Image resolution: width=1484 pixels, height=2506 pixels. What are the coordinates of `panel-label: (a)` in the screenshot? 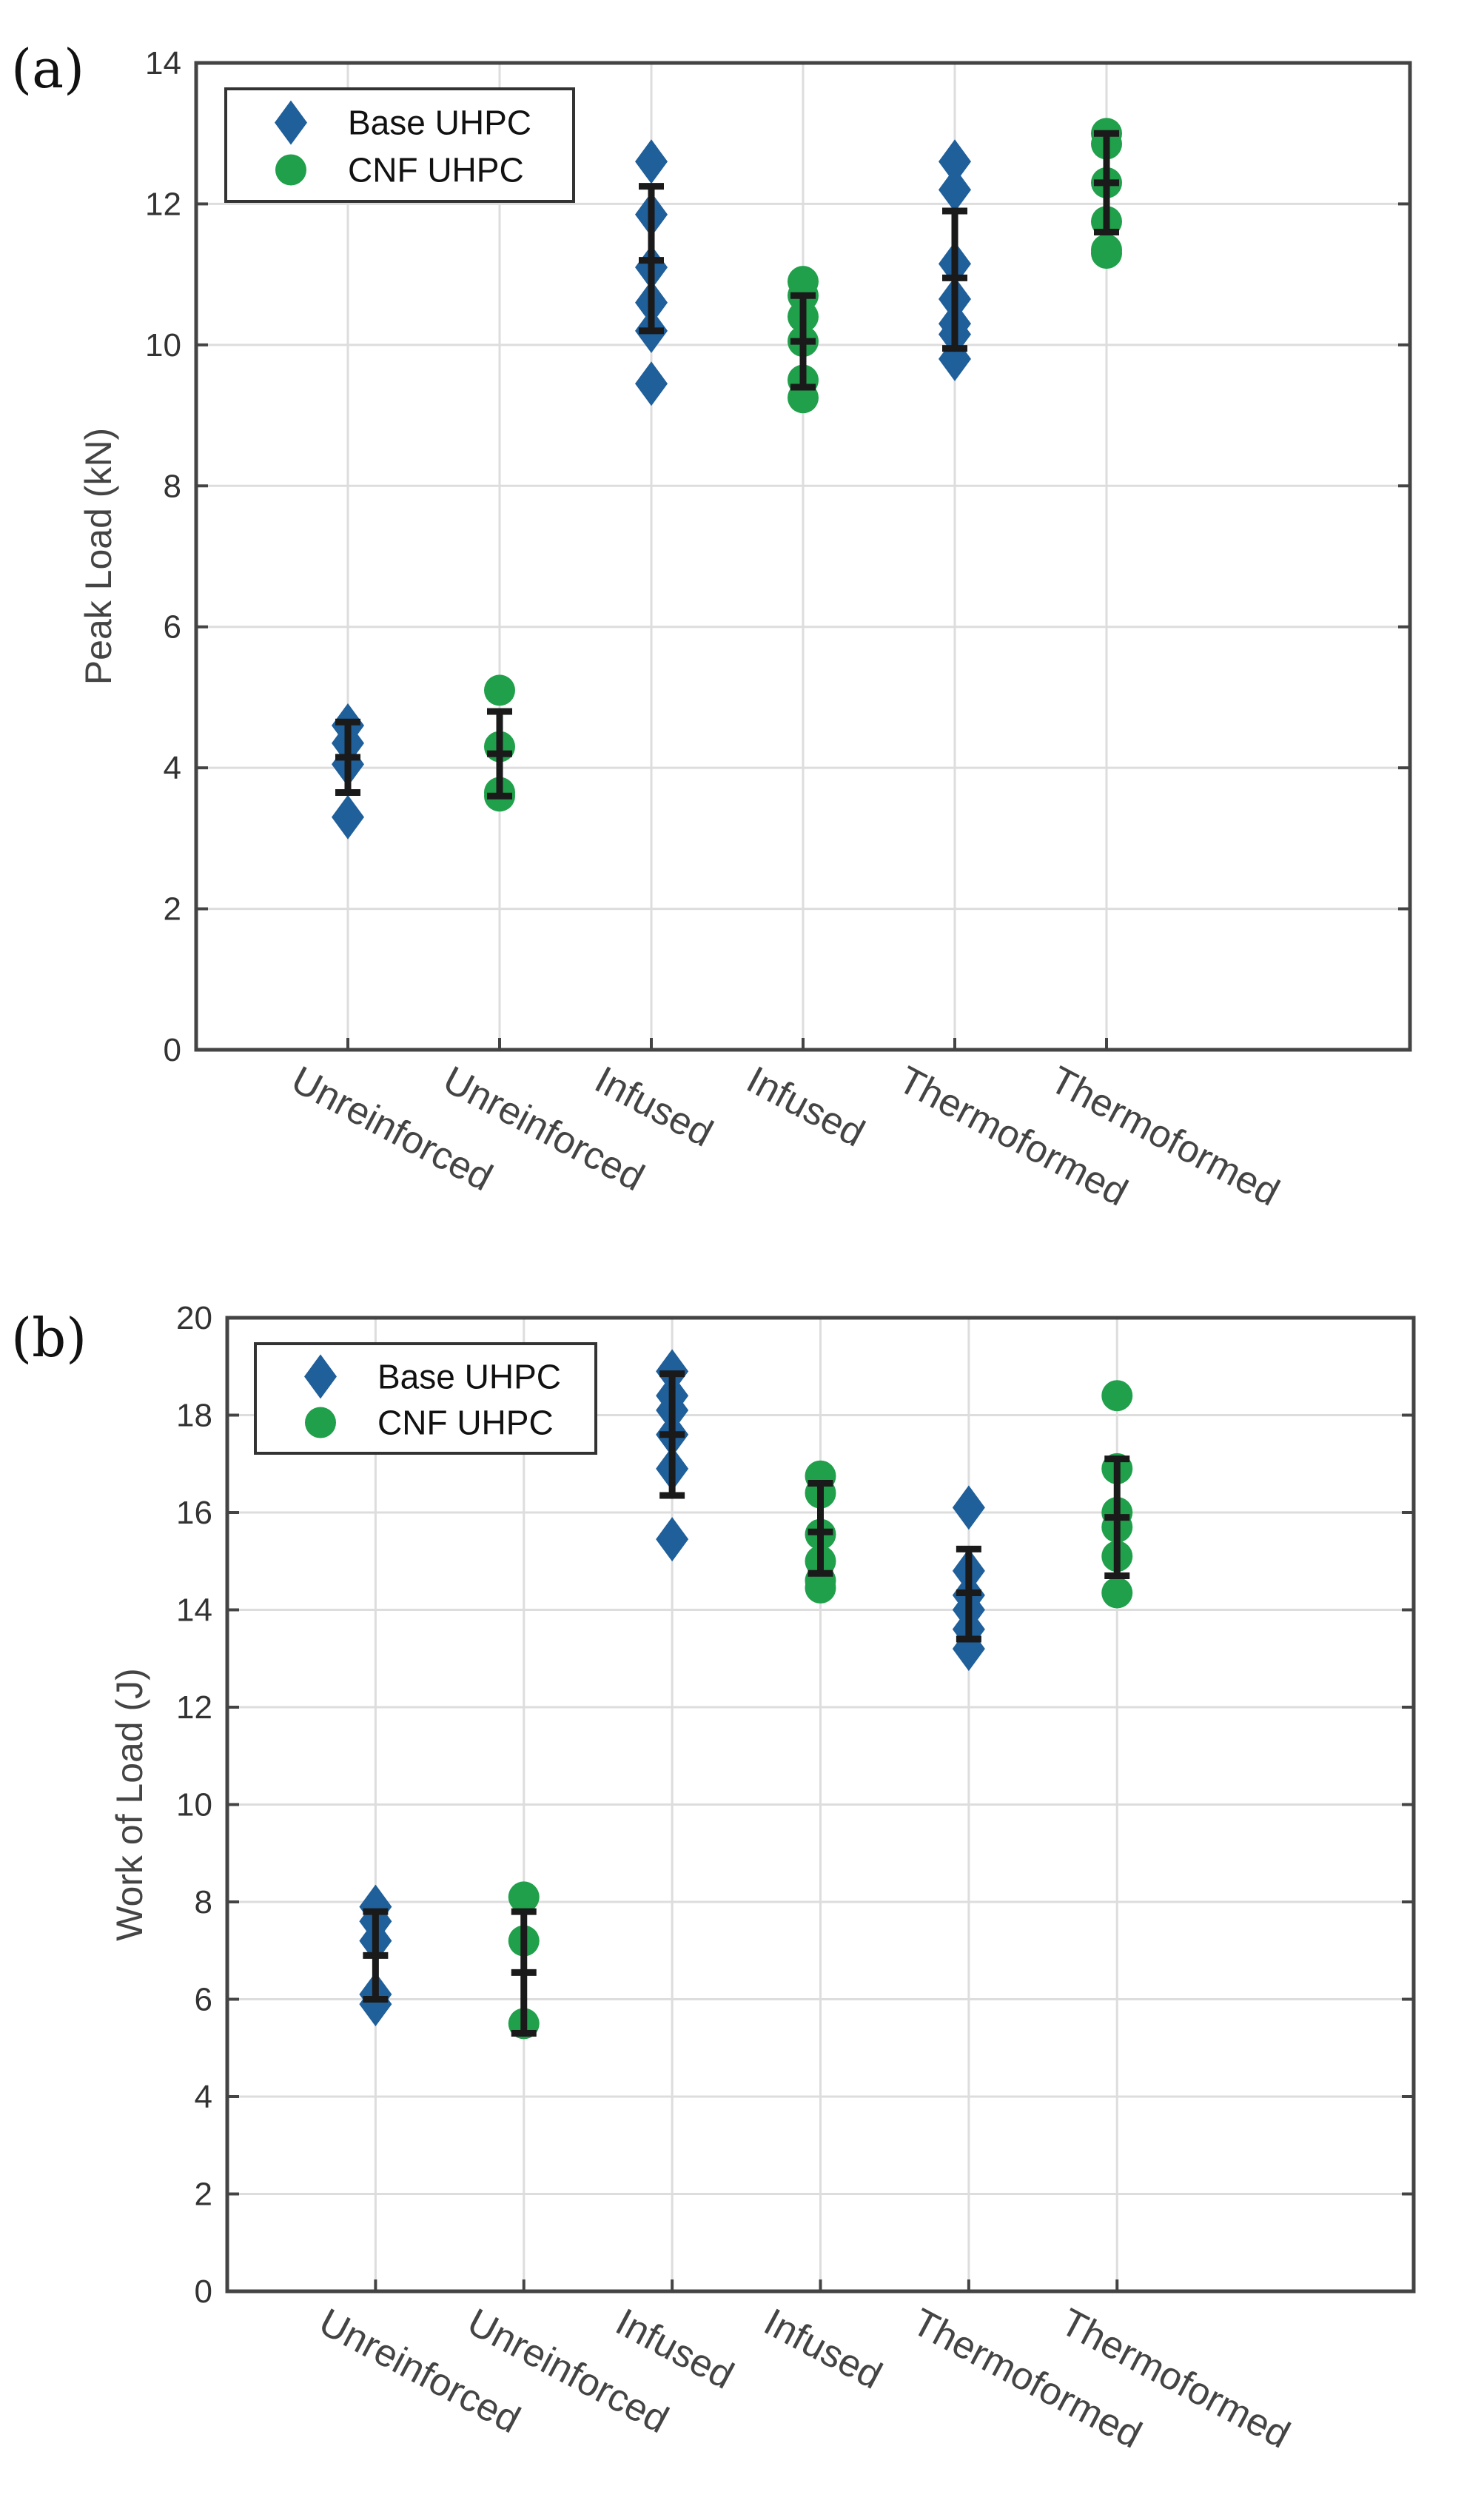 It's located at (47, 69).